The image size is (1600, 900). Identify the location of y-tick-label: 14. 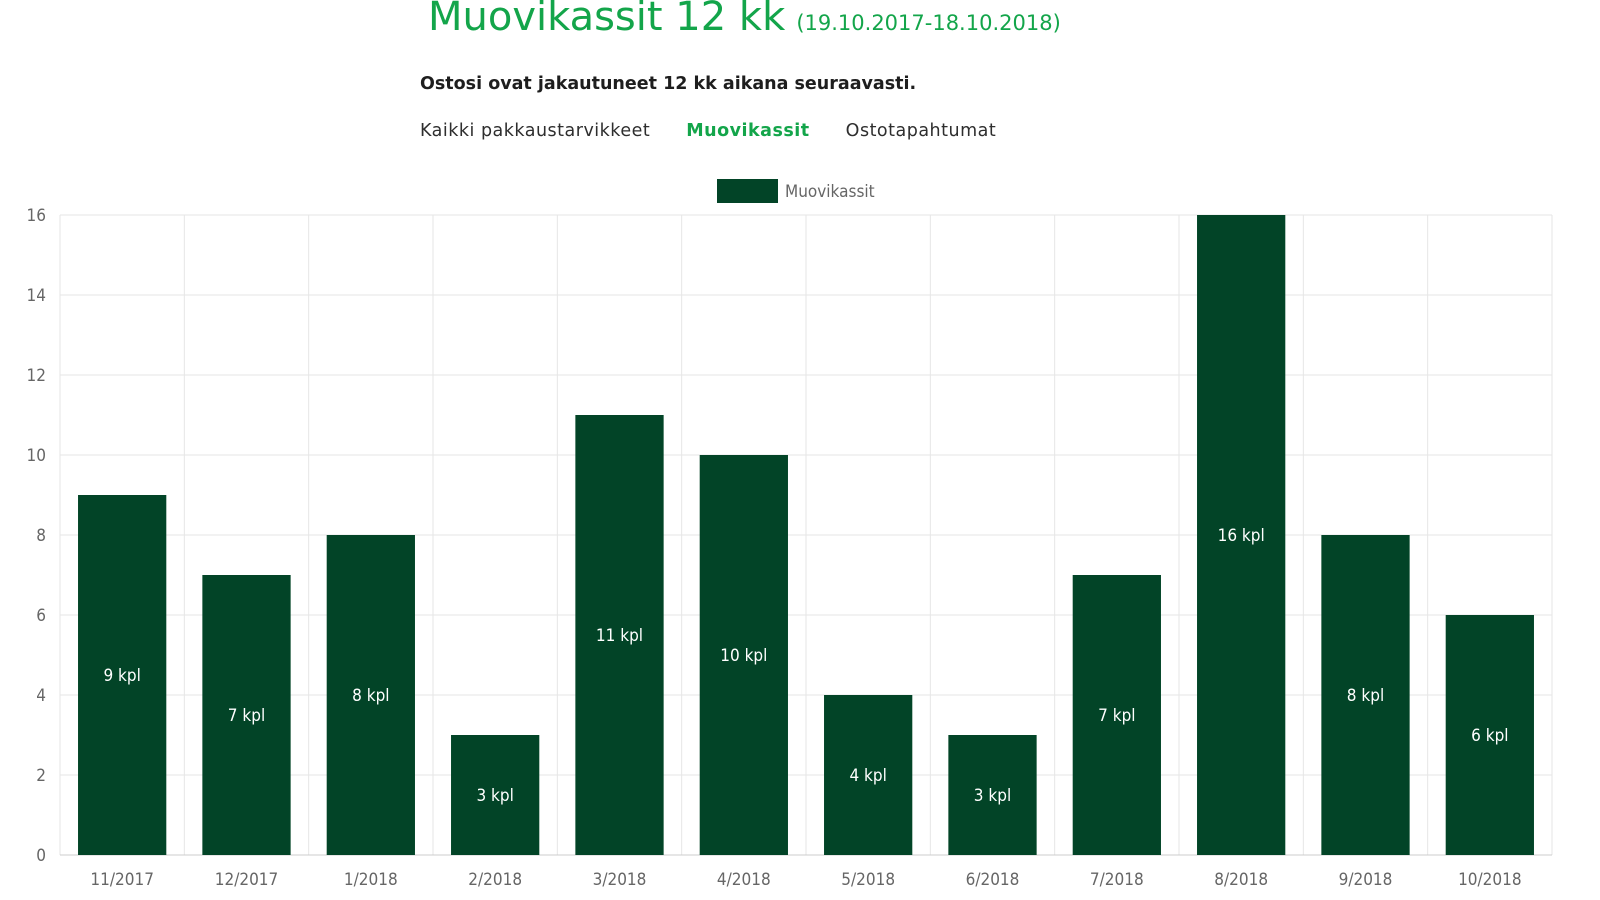
(36, 296).